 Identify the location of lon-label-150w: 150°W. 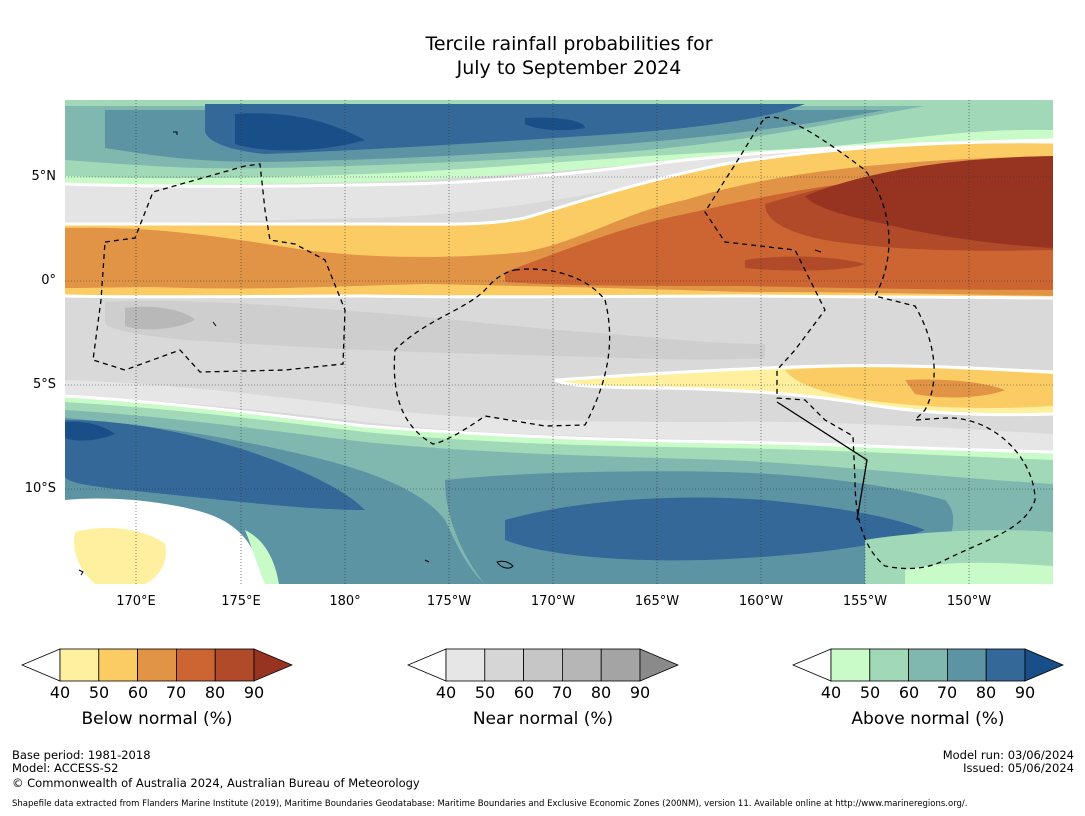
(969, 601).